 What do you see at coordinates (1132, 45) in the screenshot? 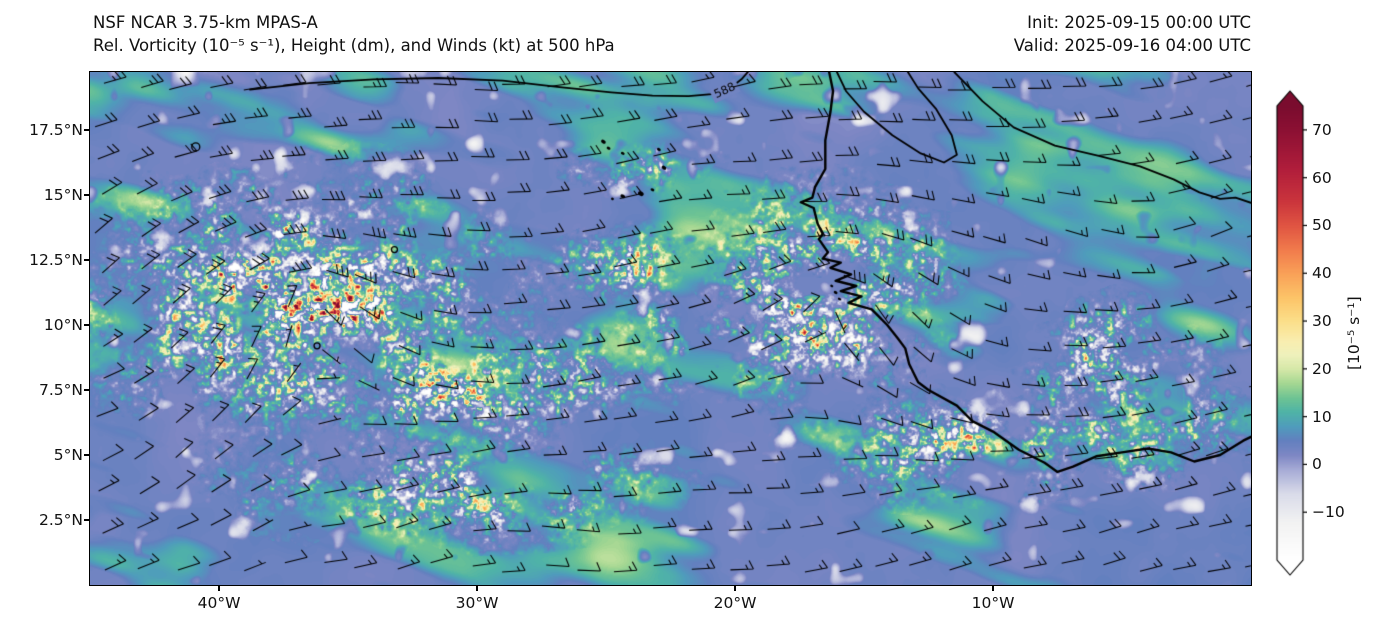
I see `valid-time-label: Valid: 2025-09-16 04:00 UTC` at bounding box center [1132, 45].